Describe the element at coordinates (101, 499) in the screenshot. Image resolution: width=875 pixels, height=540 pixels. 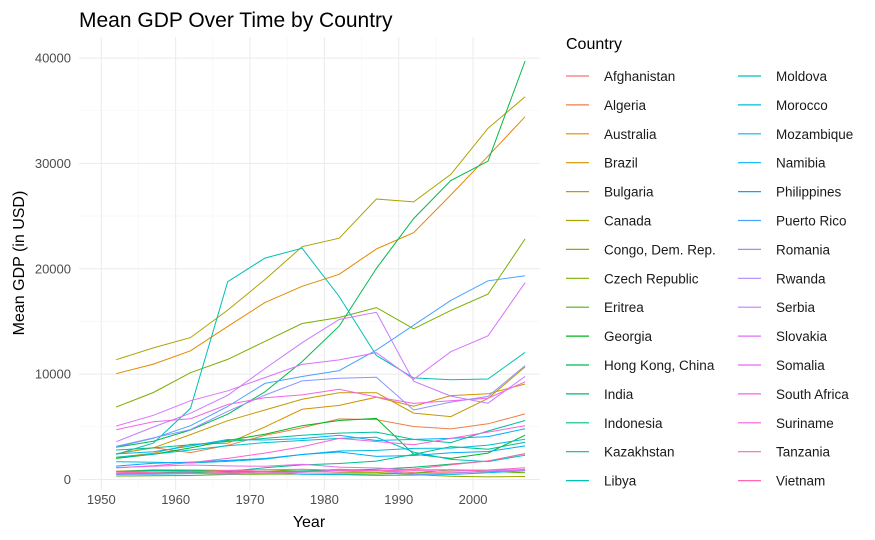
I see `x-tick-label: 1950` at that location.